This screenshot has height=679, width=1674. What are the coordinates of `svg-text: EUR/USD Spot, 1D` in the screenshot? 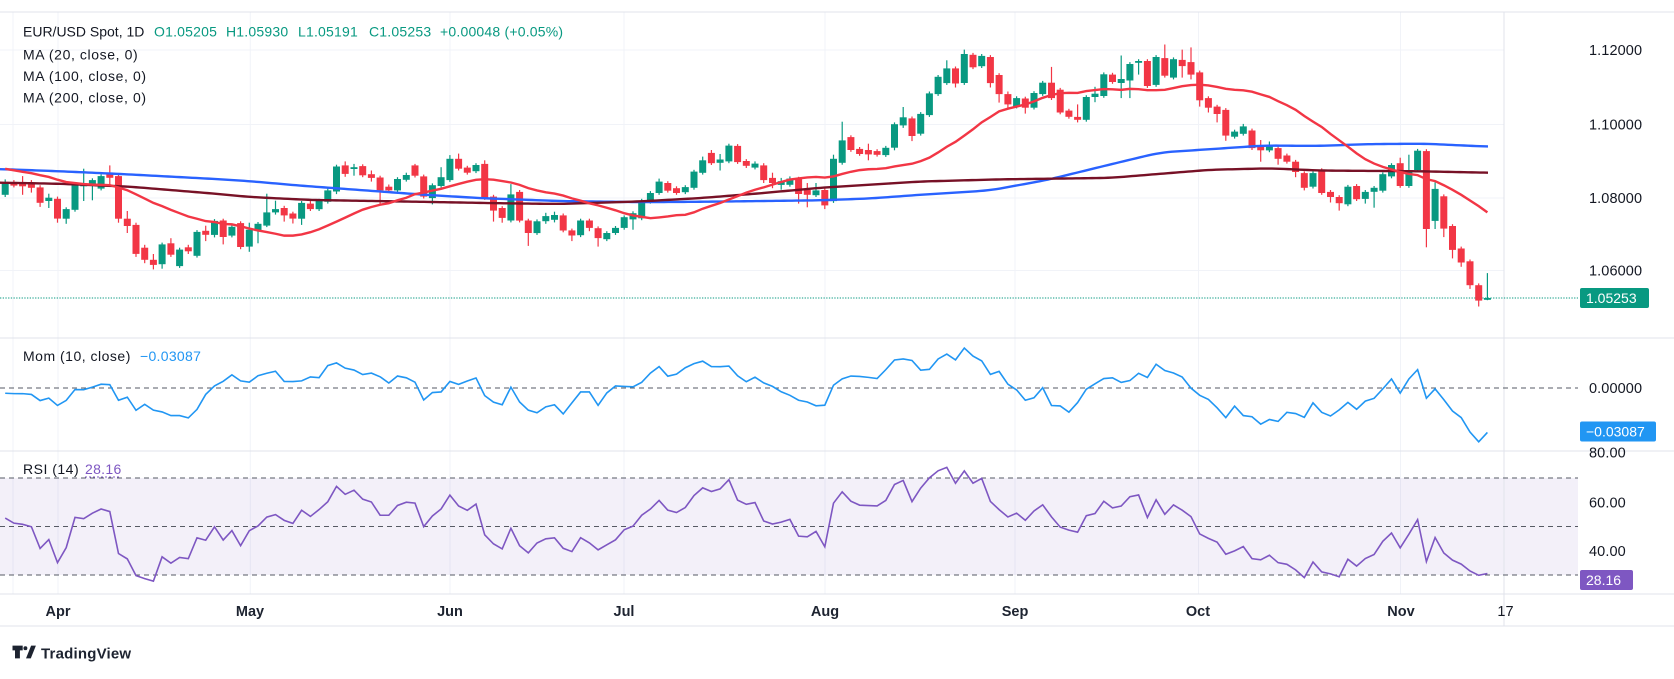 It's located at (83, 32).